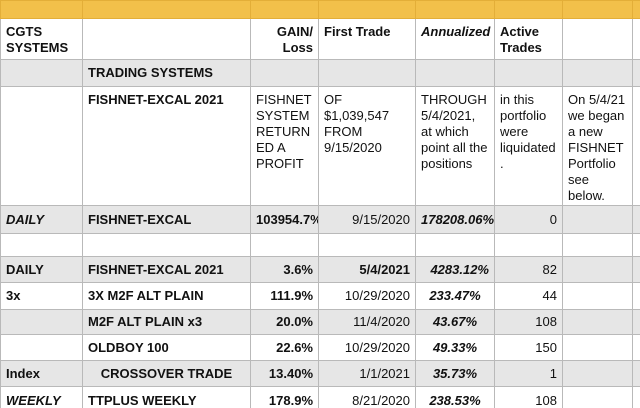 Image resolution: width=640 pixels, height=408 pixels. I want to click on row-system: M2F ALT PLAIN x3, so click(166, 322).